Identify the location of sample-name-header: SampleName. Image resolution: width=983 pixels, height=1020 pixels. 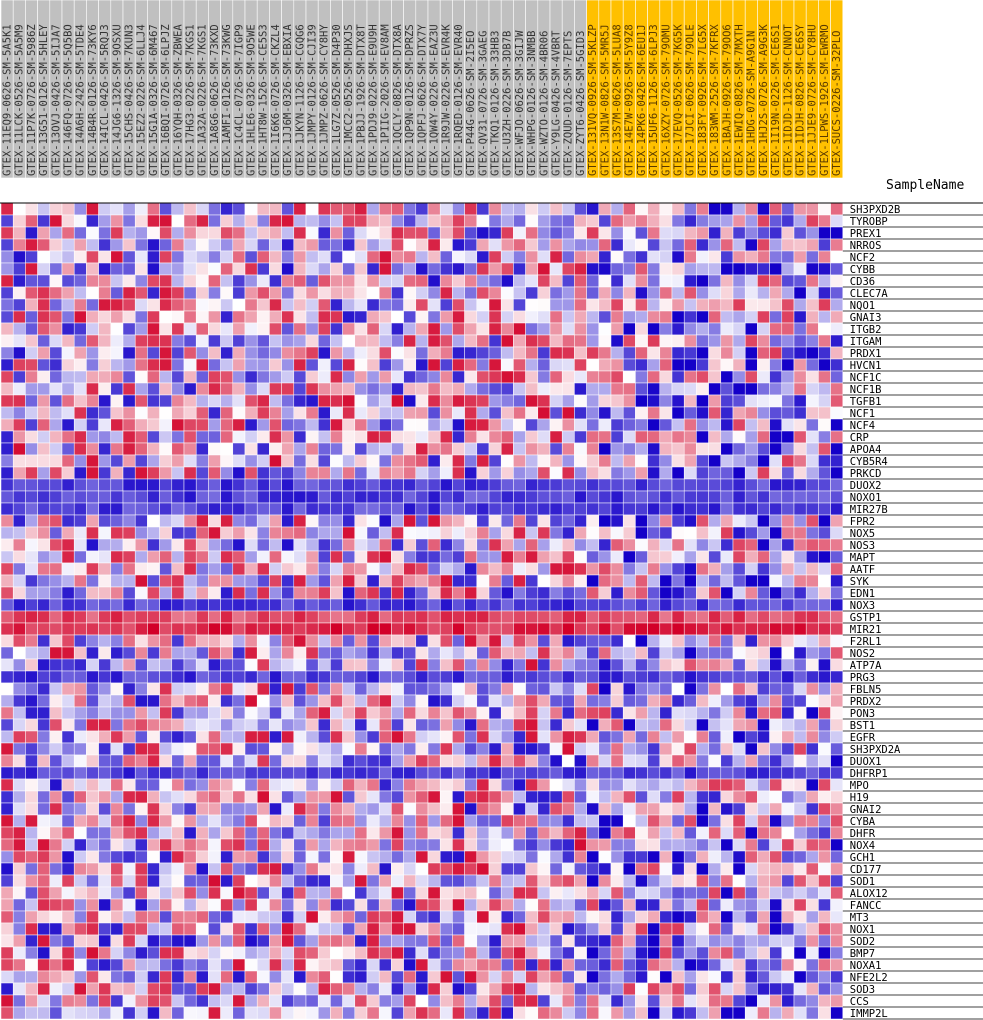
(925, 185).